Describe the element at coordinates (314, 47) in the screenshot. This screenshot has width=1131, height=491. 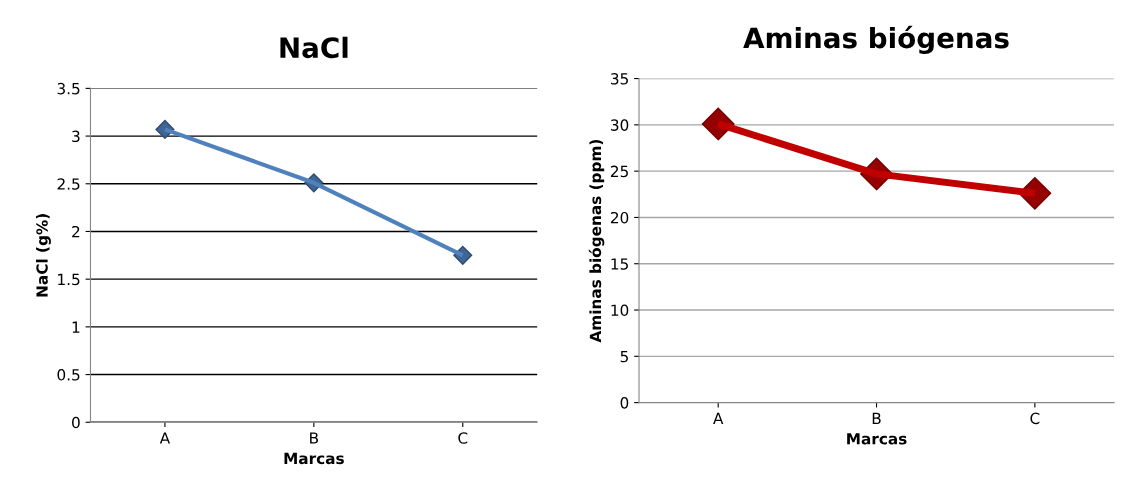
I see `chart-title: NaCl` at that location.